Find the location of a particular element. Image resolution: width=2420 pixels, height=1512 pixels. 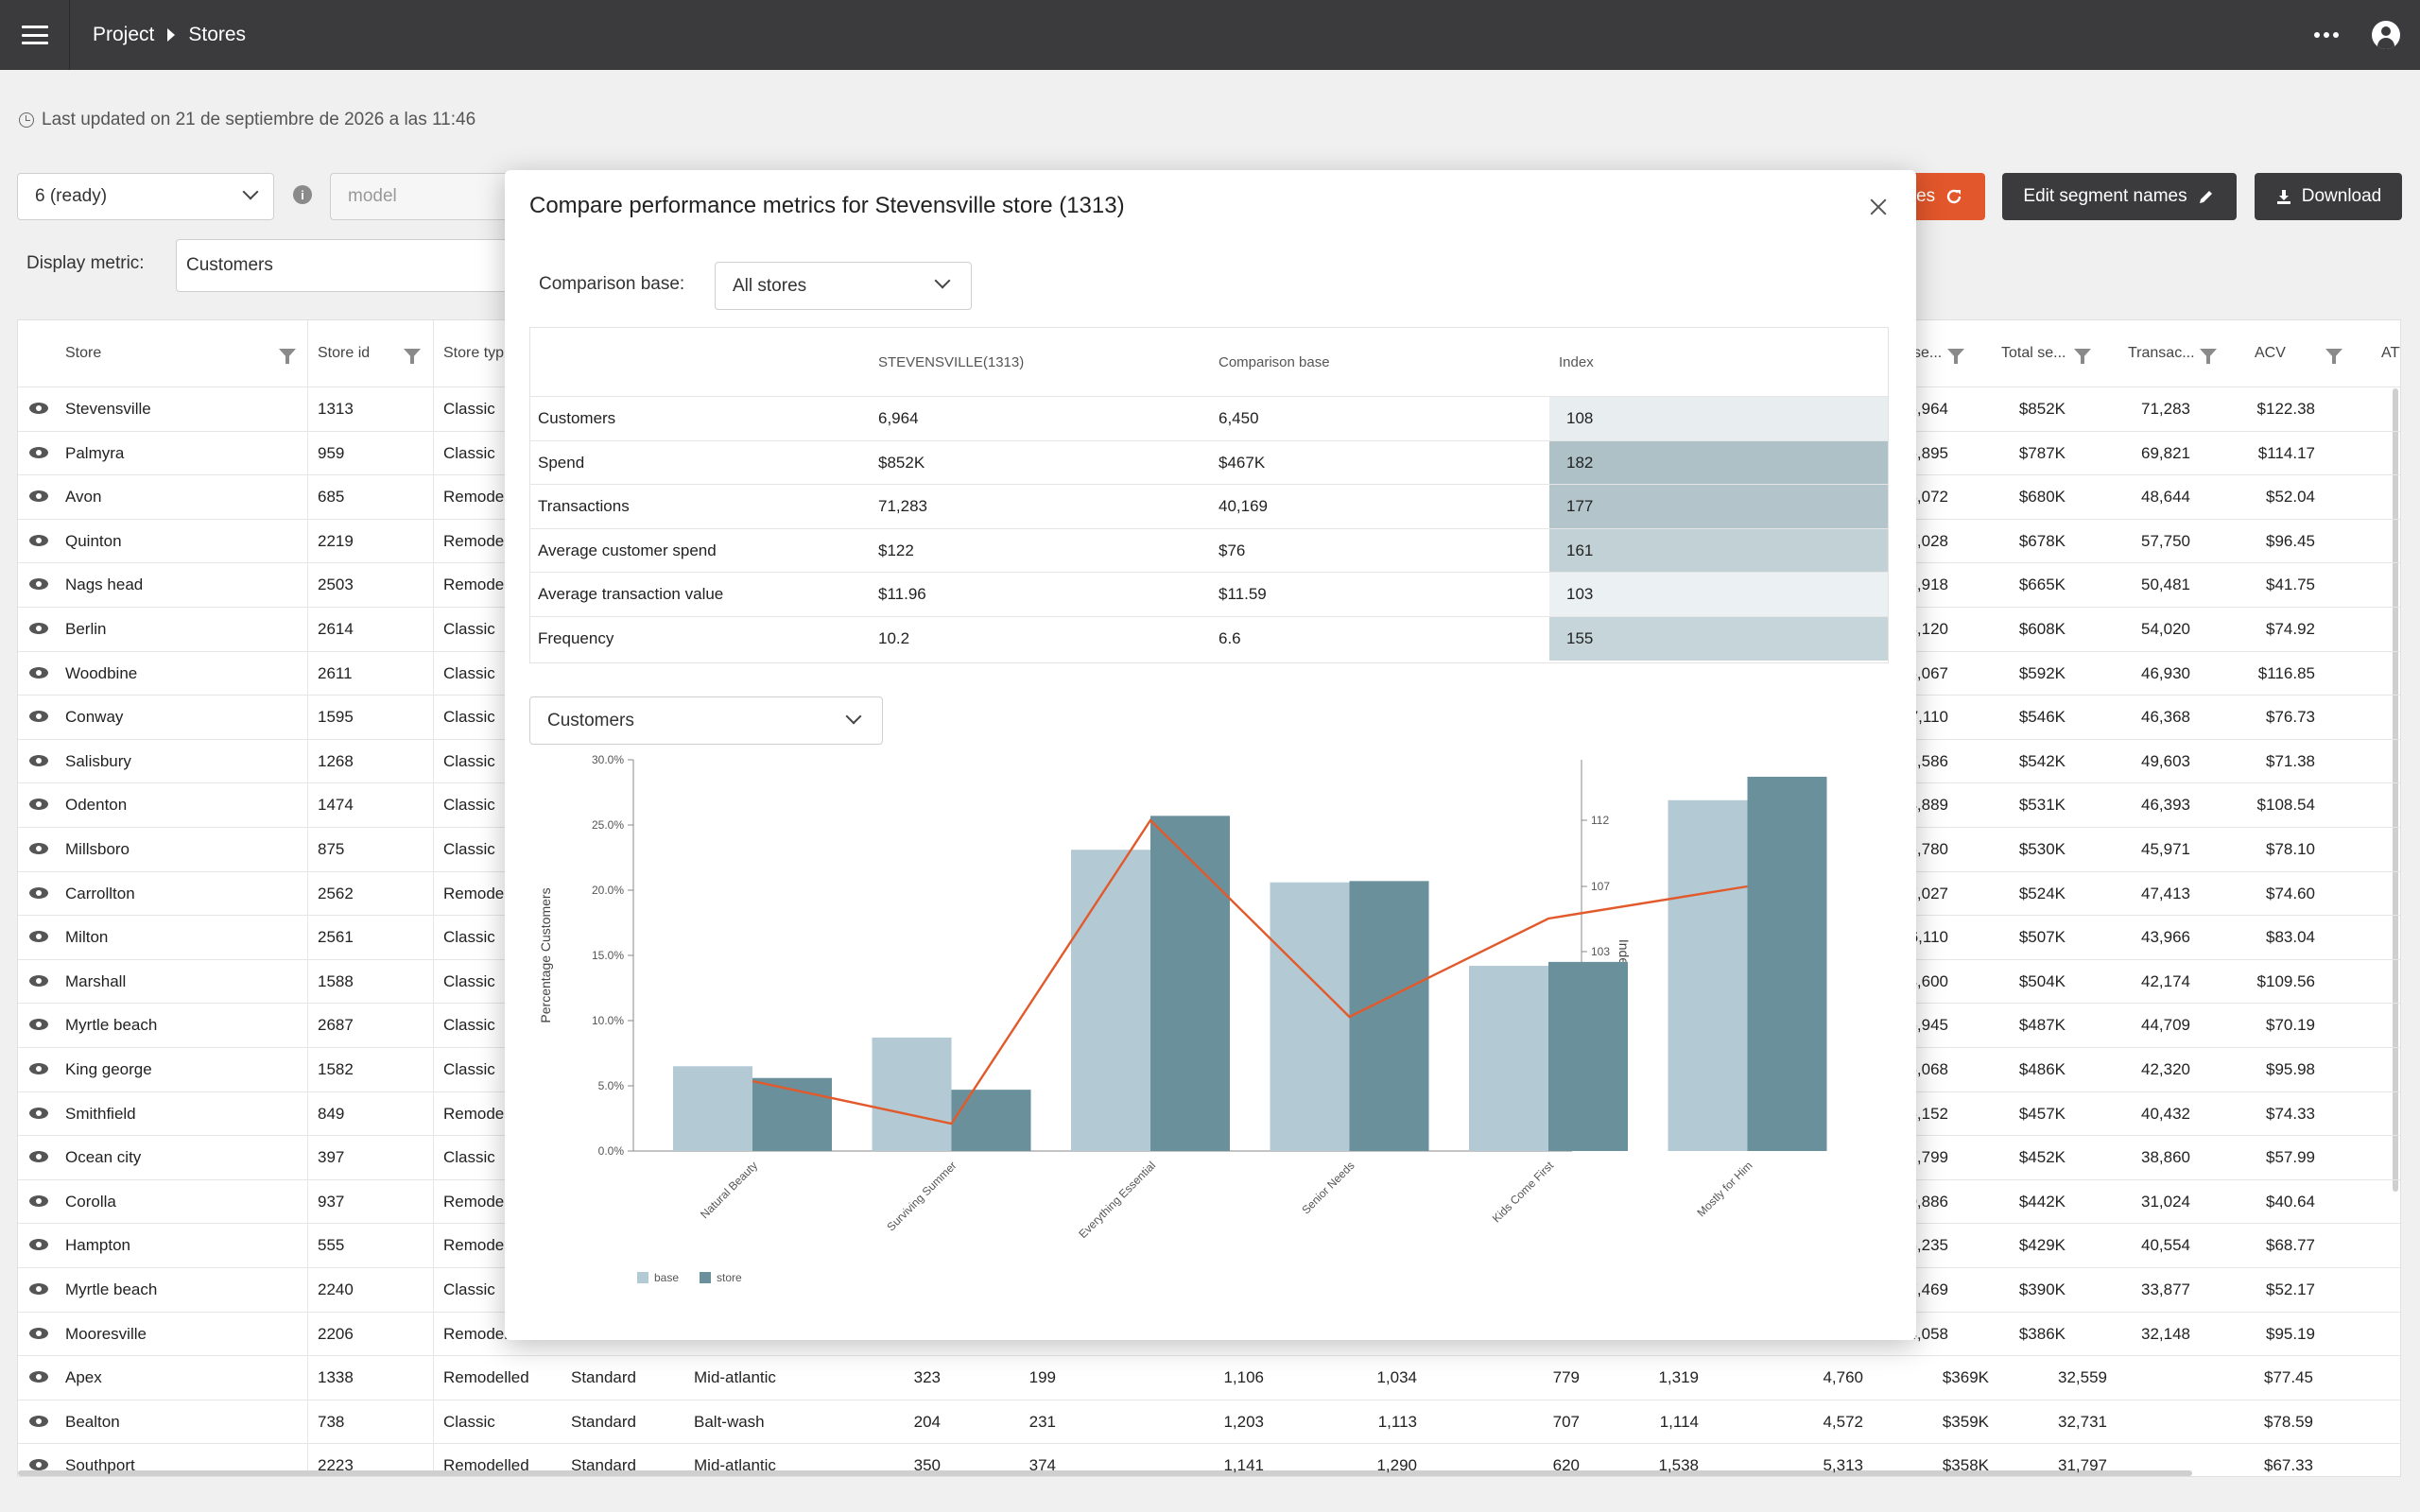

table-cell: 6,152 is located at coordinates (1928, 1113).